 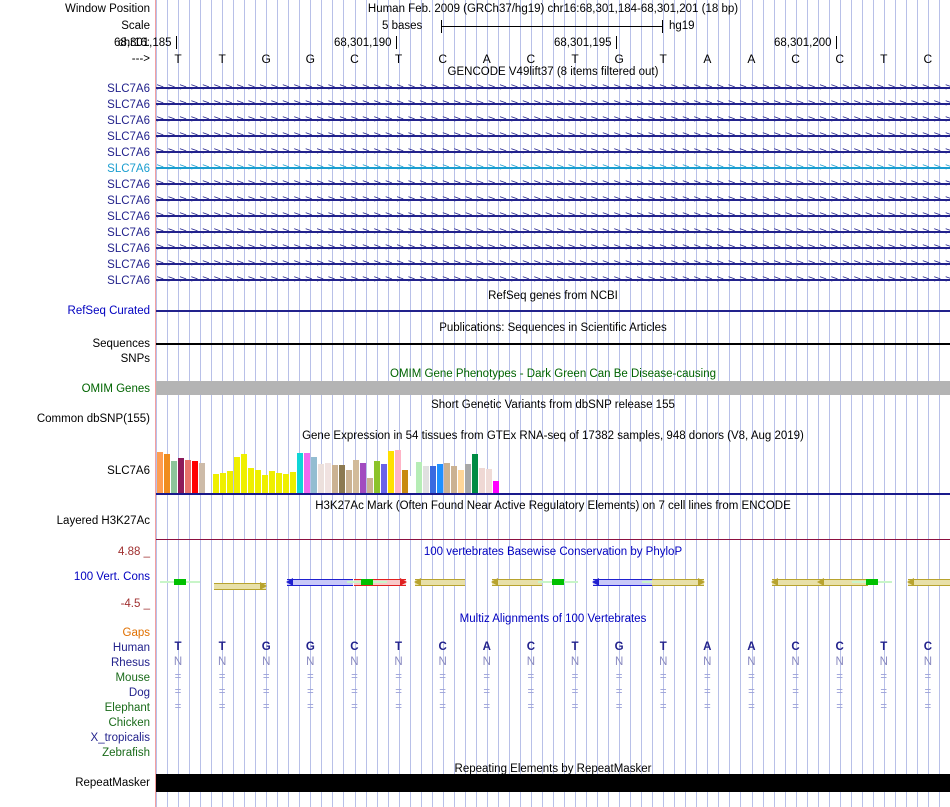 I want to click on label-refseq-curated: RefSeq Curated, so click(x=108, y=311).